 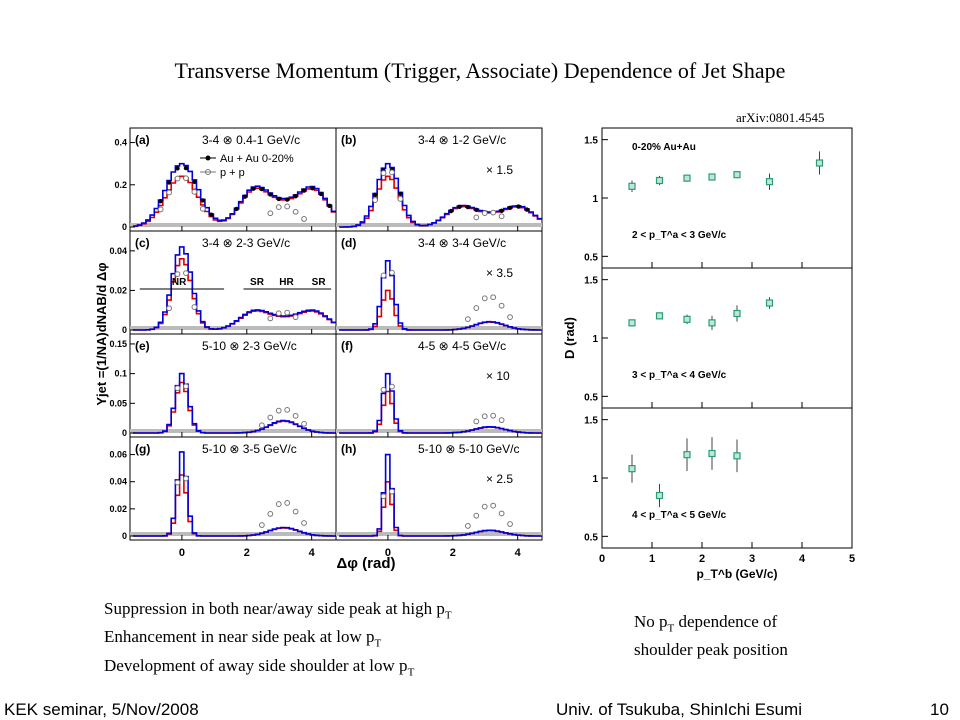 I want to click on x-tick-label: 4, so click(x=518, y=553).